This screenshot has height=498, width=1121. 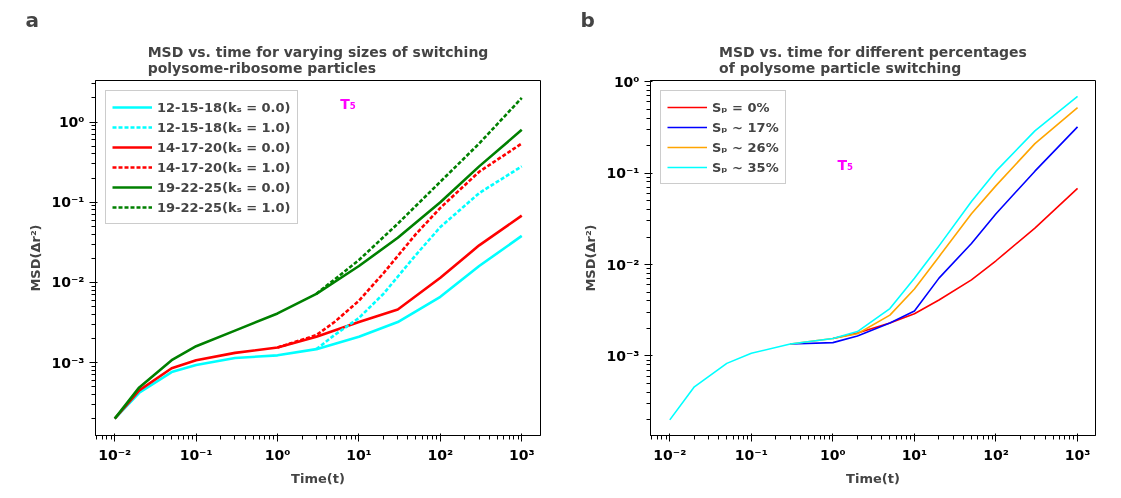 What do you see at coordinates (745, 127) in the screenshot?
I see `legend-label: Sₚ ~ 17%` at bounding box center [745, 127].